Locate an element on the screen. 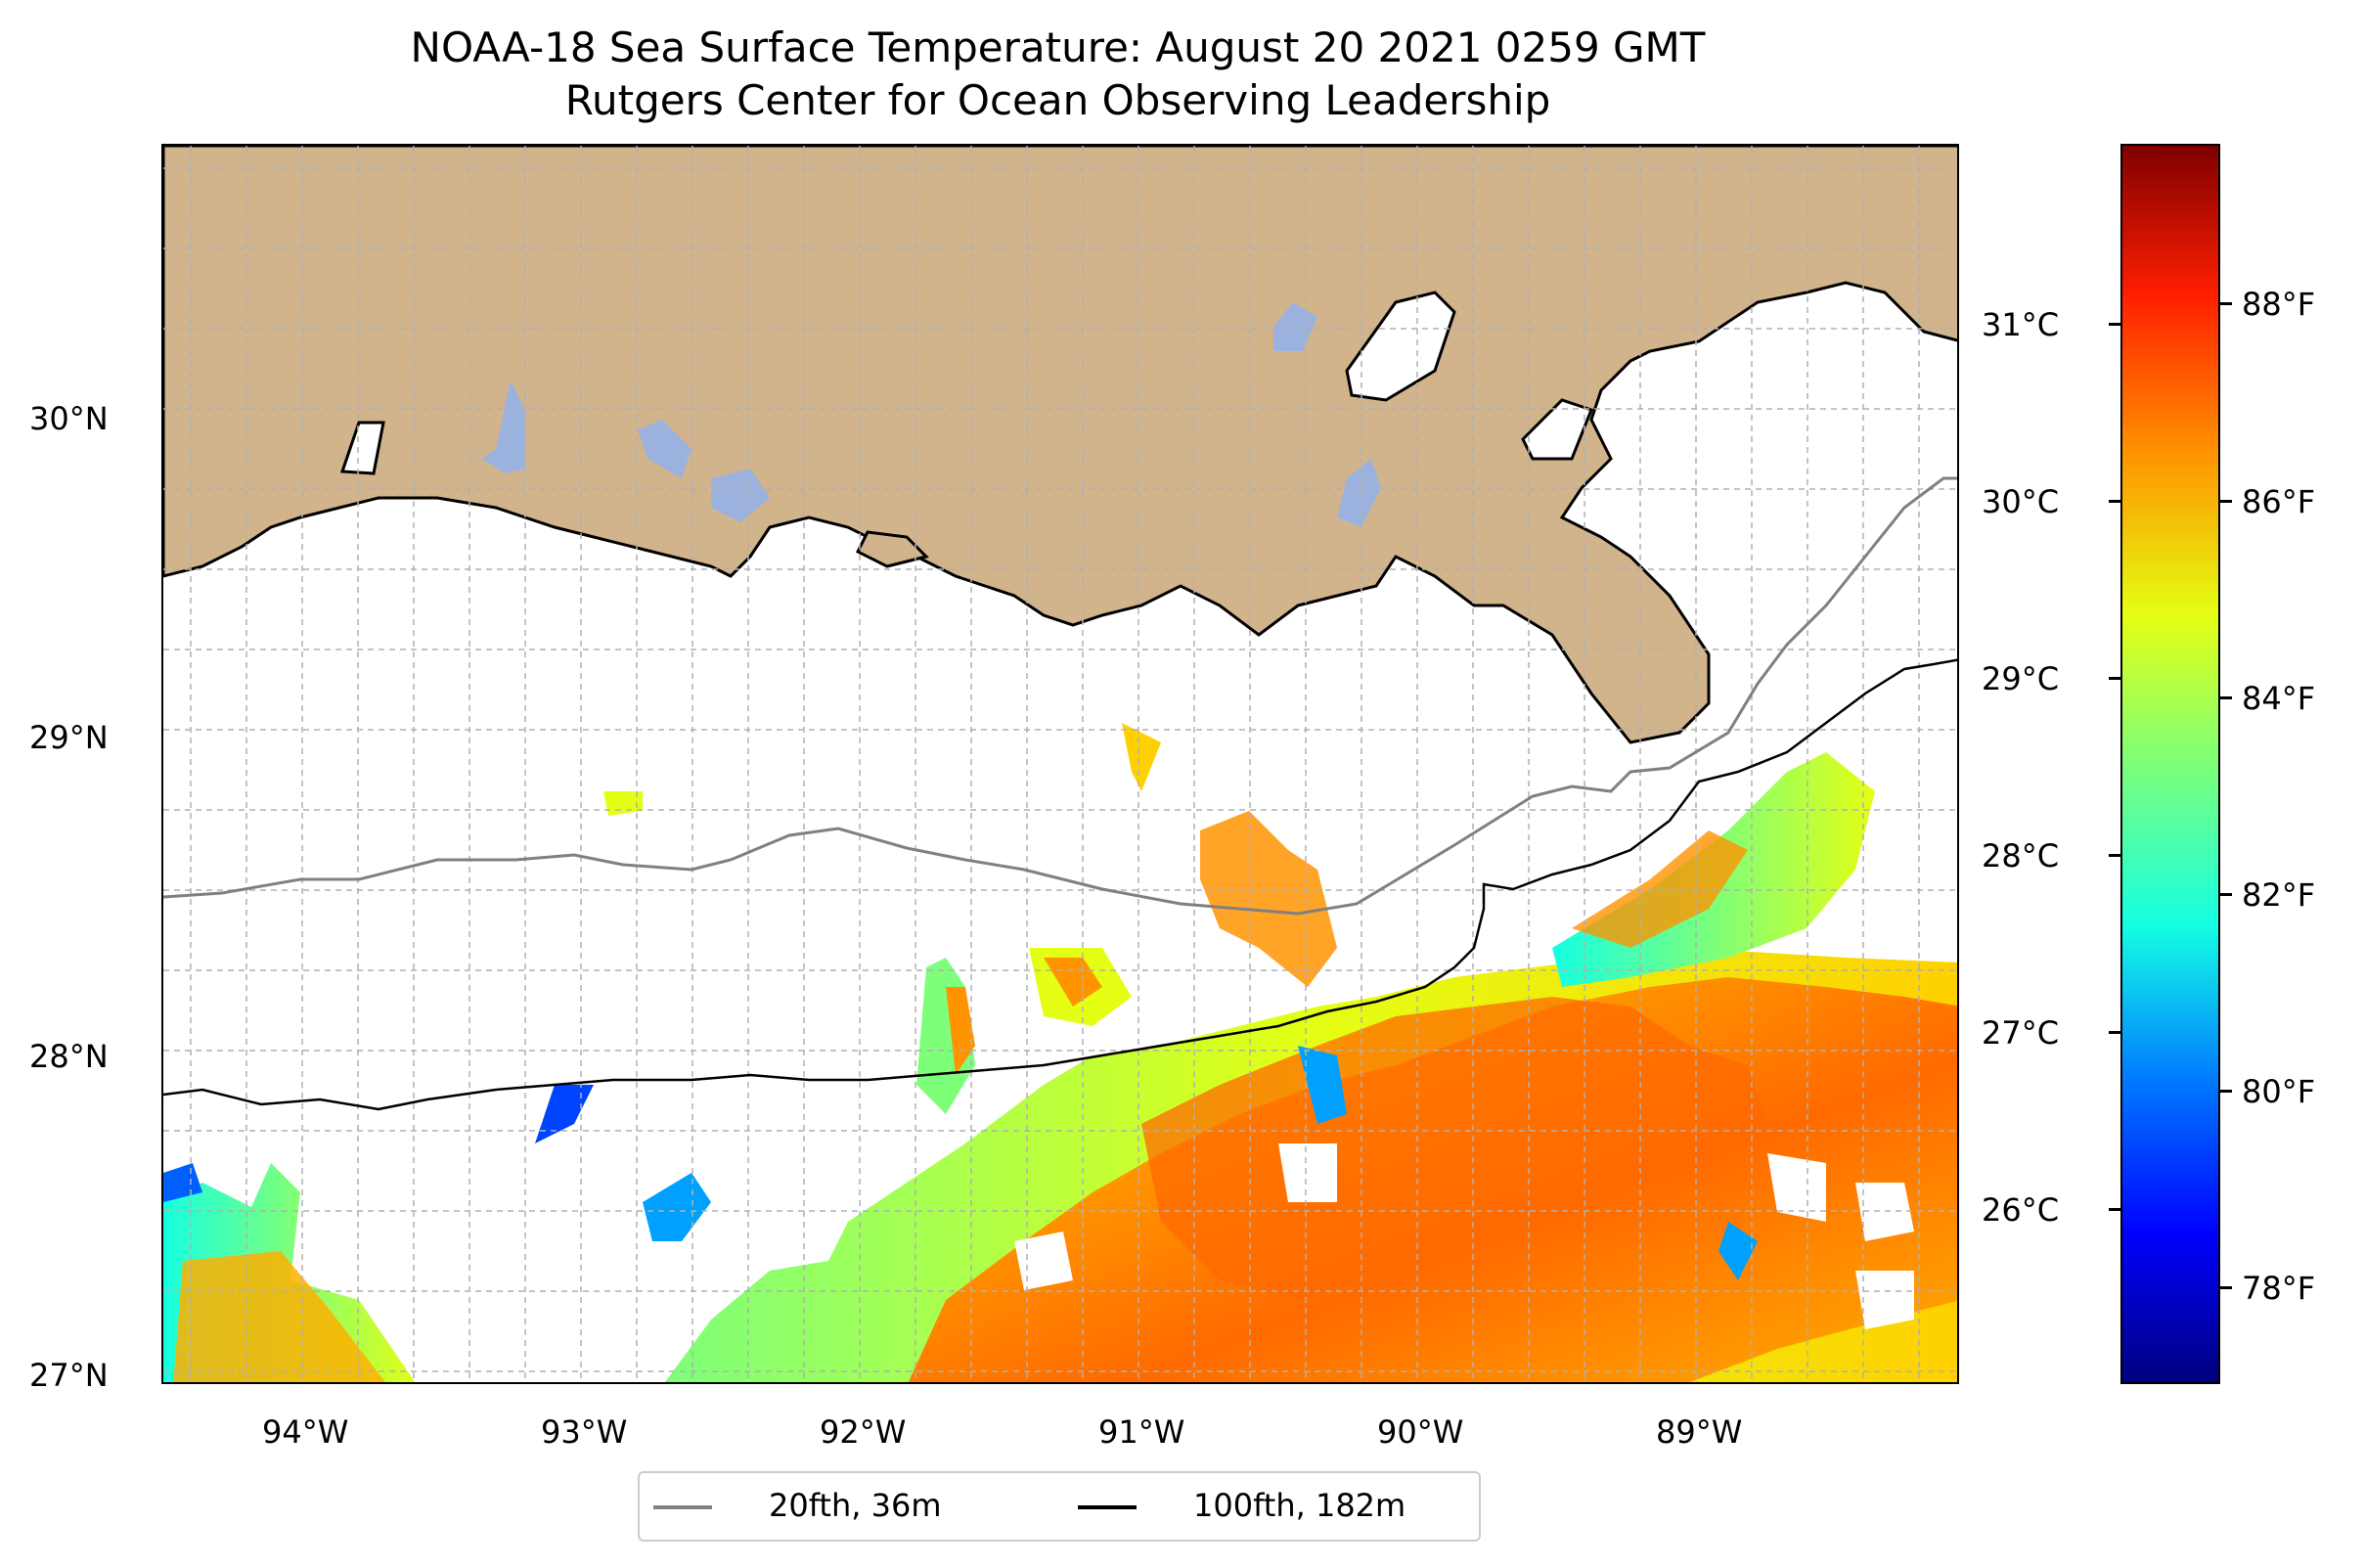  lon-label-89w: 89°W is located at coordinates (1699, 1432).